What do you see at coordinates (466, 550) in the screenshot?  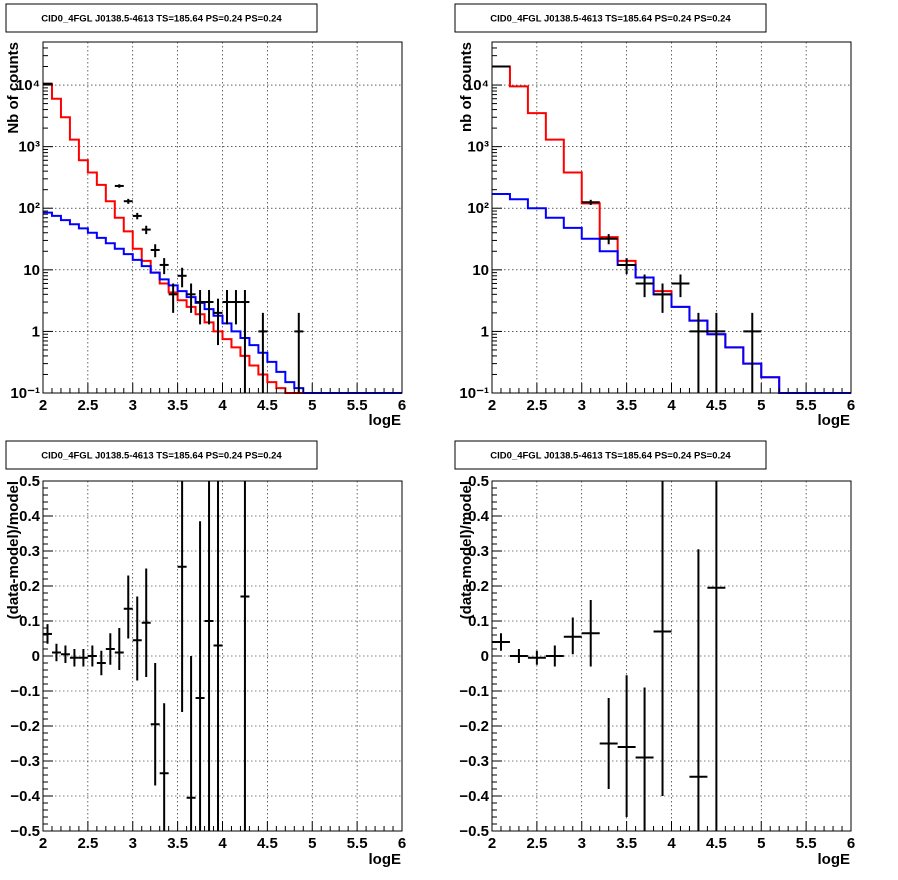 I see `y-axis-label: (data-model)/model` at bounding box center [466, 550].